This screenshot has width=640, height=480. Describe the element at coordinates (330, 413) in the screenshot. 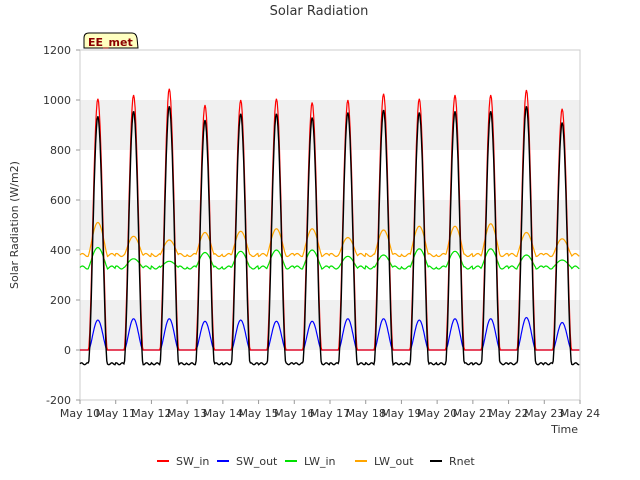

I see `x-tick-label: May 17` at that location.